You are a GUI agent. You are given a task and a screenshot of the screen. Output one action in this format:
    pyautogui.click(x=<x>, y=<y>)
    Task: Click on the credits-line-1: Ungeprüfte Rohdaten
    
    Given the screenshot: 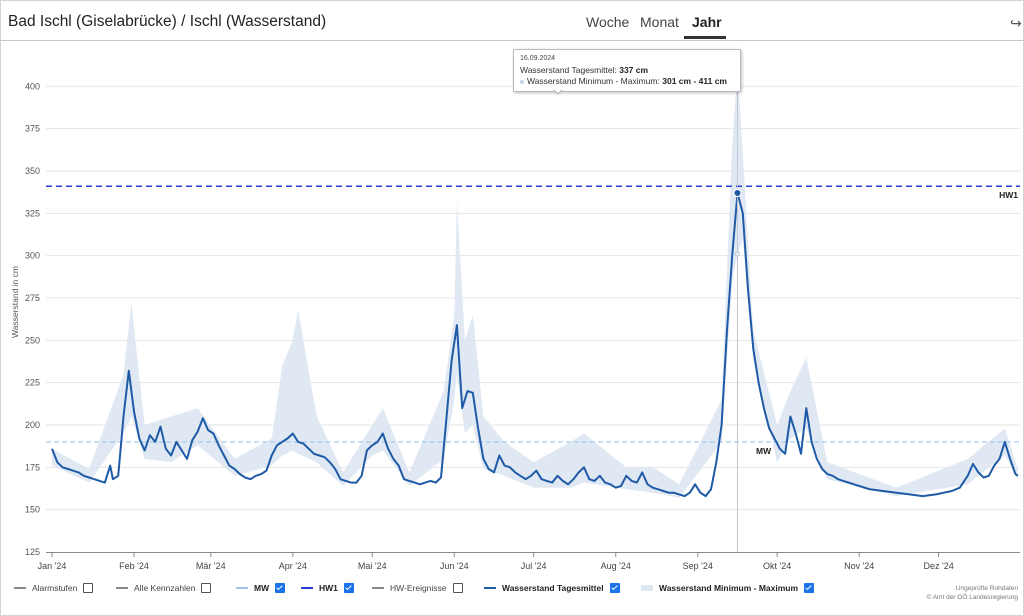 What is the action you would take?
    pyautogui.click(x=986, y=588)
    